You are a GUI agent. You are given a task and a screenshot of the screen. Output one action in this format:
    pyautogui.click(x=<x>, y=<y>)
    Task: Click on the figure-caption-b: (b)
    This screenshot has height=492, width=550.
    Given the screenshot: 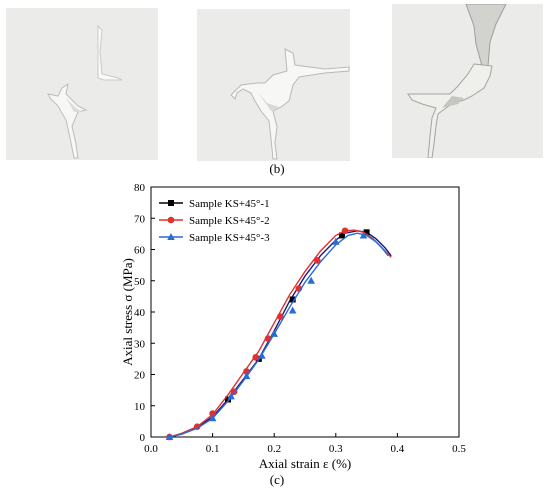 What is the action you would take?
    pyautogui.click(x=277, y=168)
    